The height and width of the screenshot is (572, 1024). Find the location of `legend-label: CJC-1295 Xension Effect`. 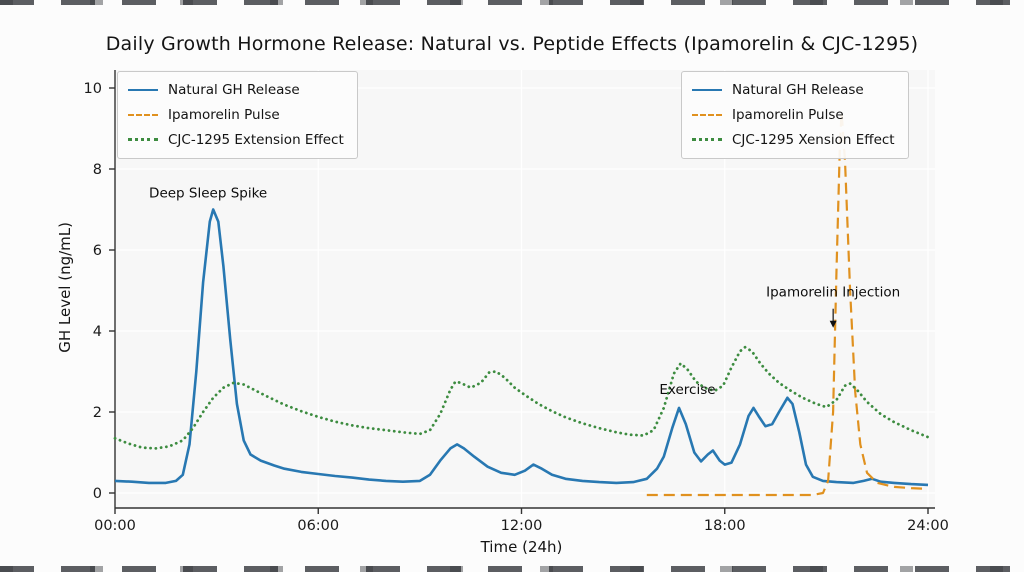

legend-label: CJC-1295 Xension Effect is located at coordinates (813, 139).